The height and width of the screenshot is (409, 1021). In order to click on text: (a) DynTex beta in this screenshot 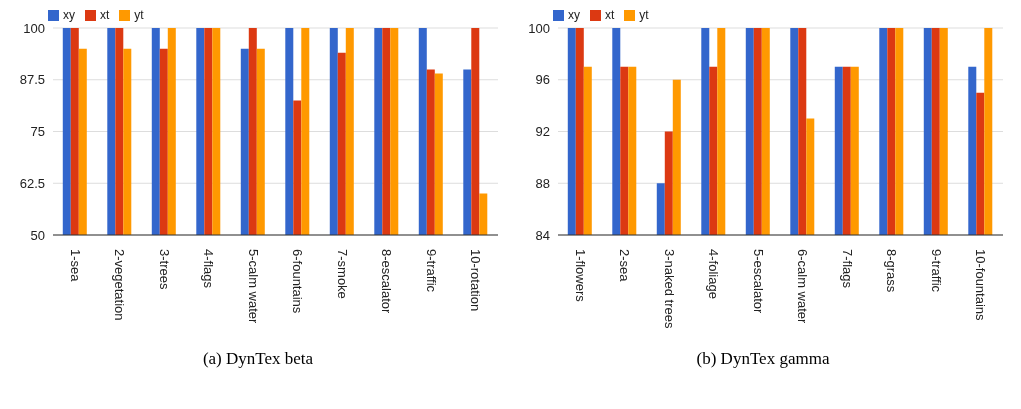, I will do `click(258, 359)`.